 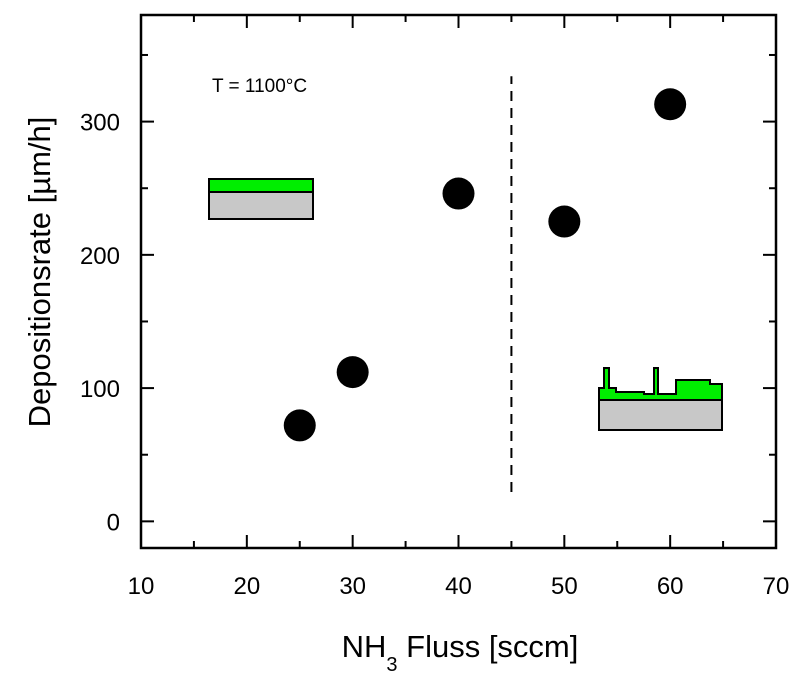 I want to click on inset-flat, so click(x=261, y=199).